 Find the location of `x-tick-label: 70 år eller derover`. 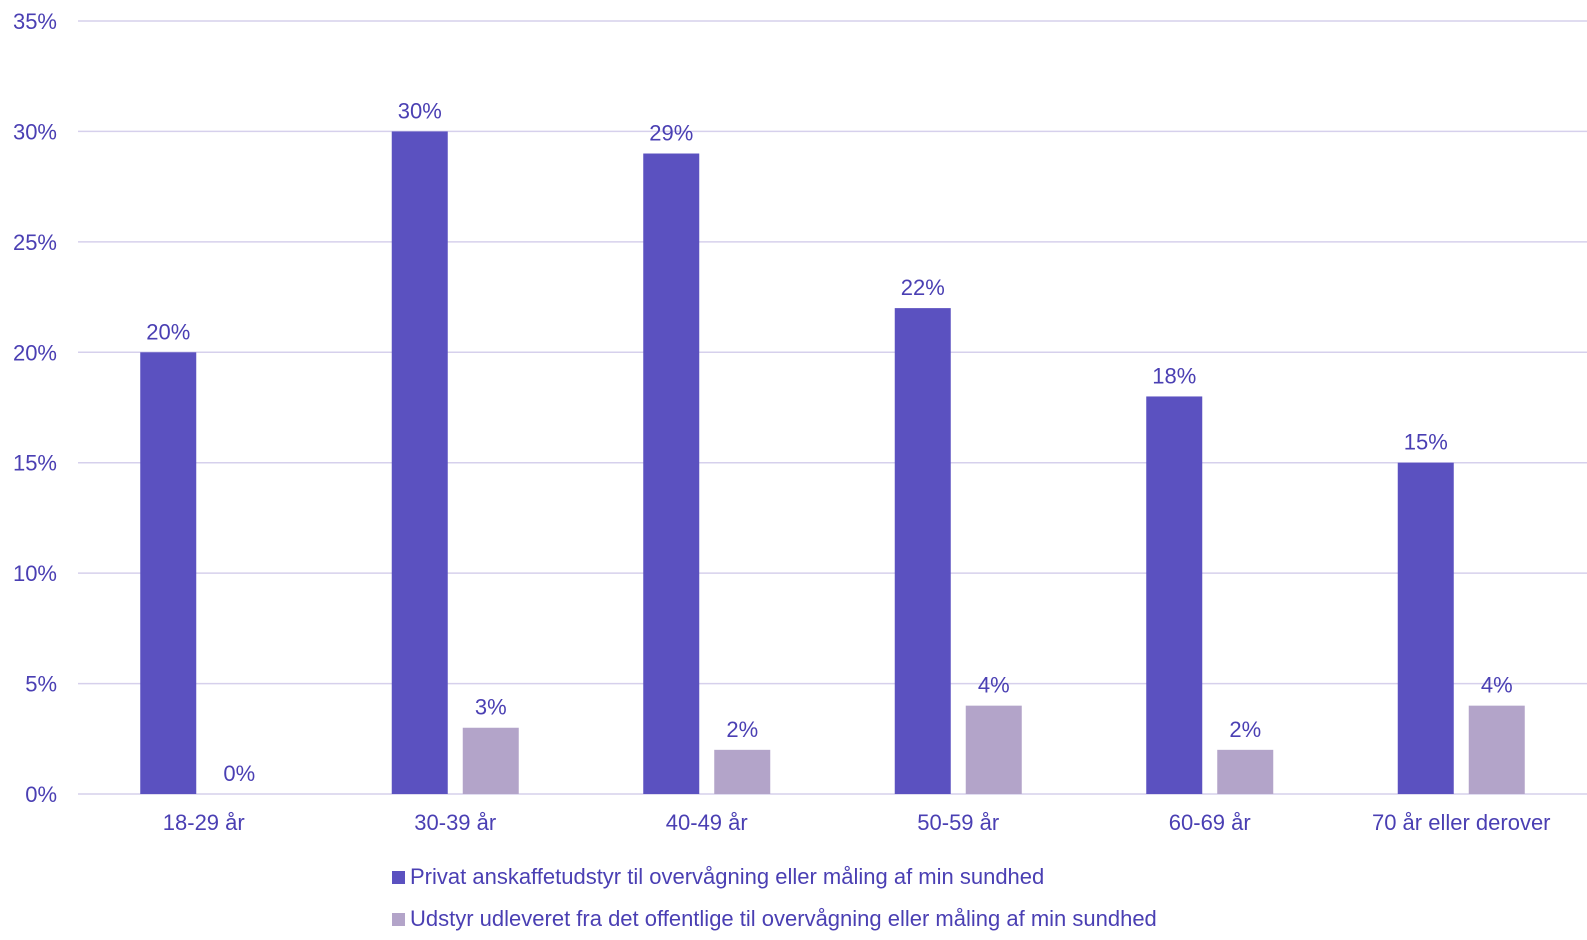

x-tick-label: 70 år eller derover is located at coordinates (1461, 822).